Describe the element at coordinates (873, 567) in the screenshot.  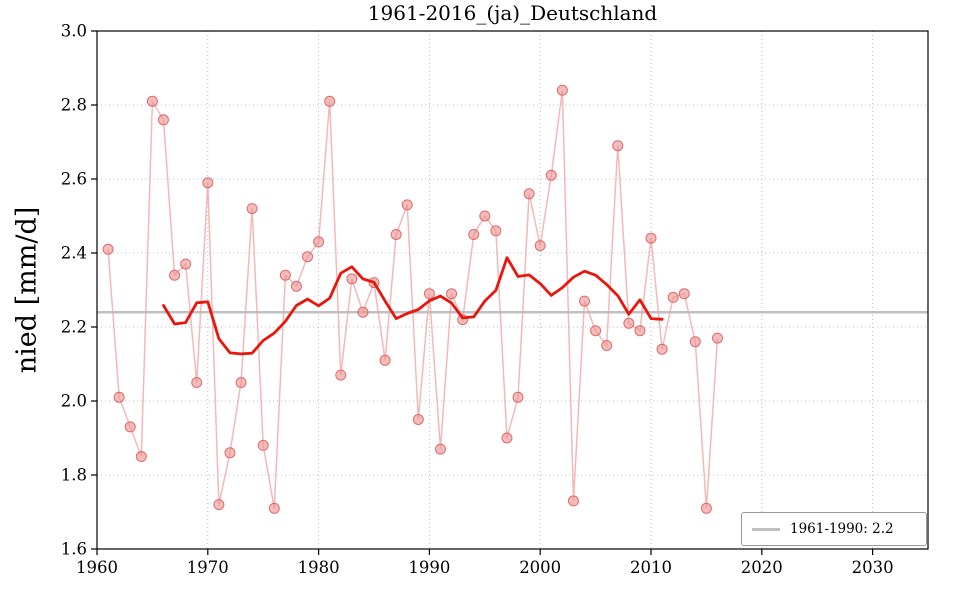
I see `x-tick-label: 2030` at that location.